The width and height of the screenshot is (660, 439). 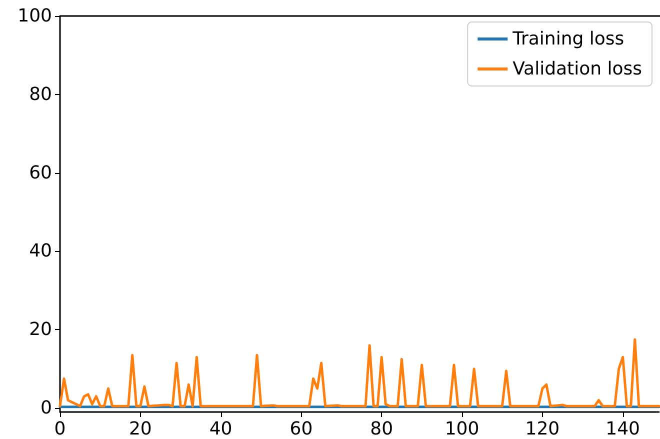 What do you see at coordinates (40, 251) in the screenshot?
I see `y-tick-label: 40` at bounding box center [40, 251].